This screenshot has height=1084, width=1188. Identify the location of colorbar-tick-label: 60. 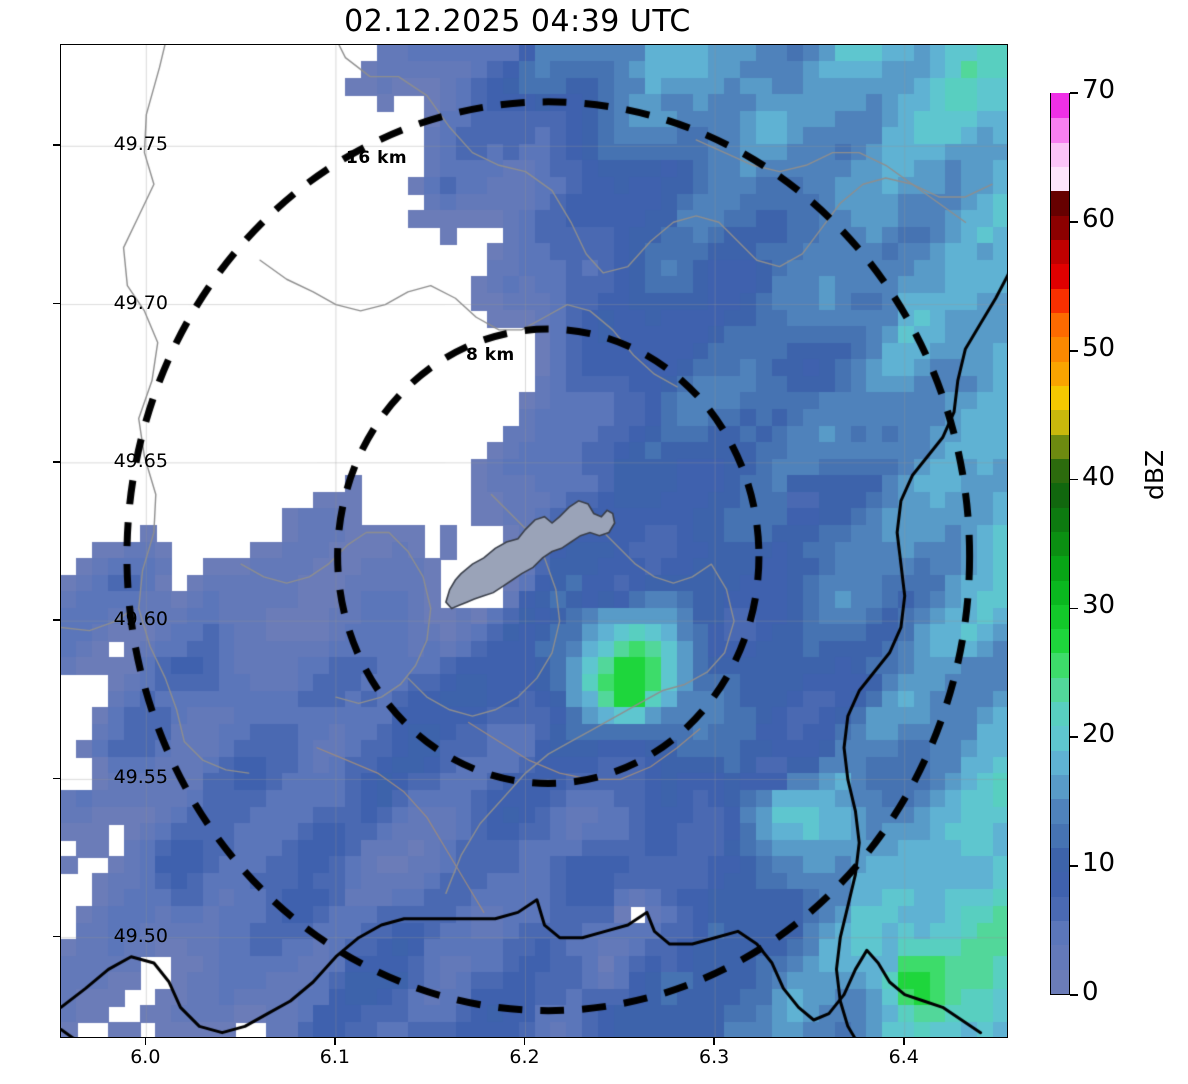
(1099, 218).